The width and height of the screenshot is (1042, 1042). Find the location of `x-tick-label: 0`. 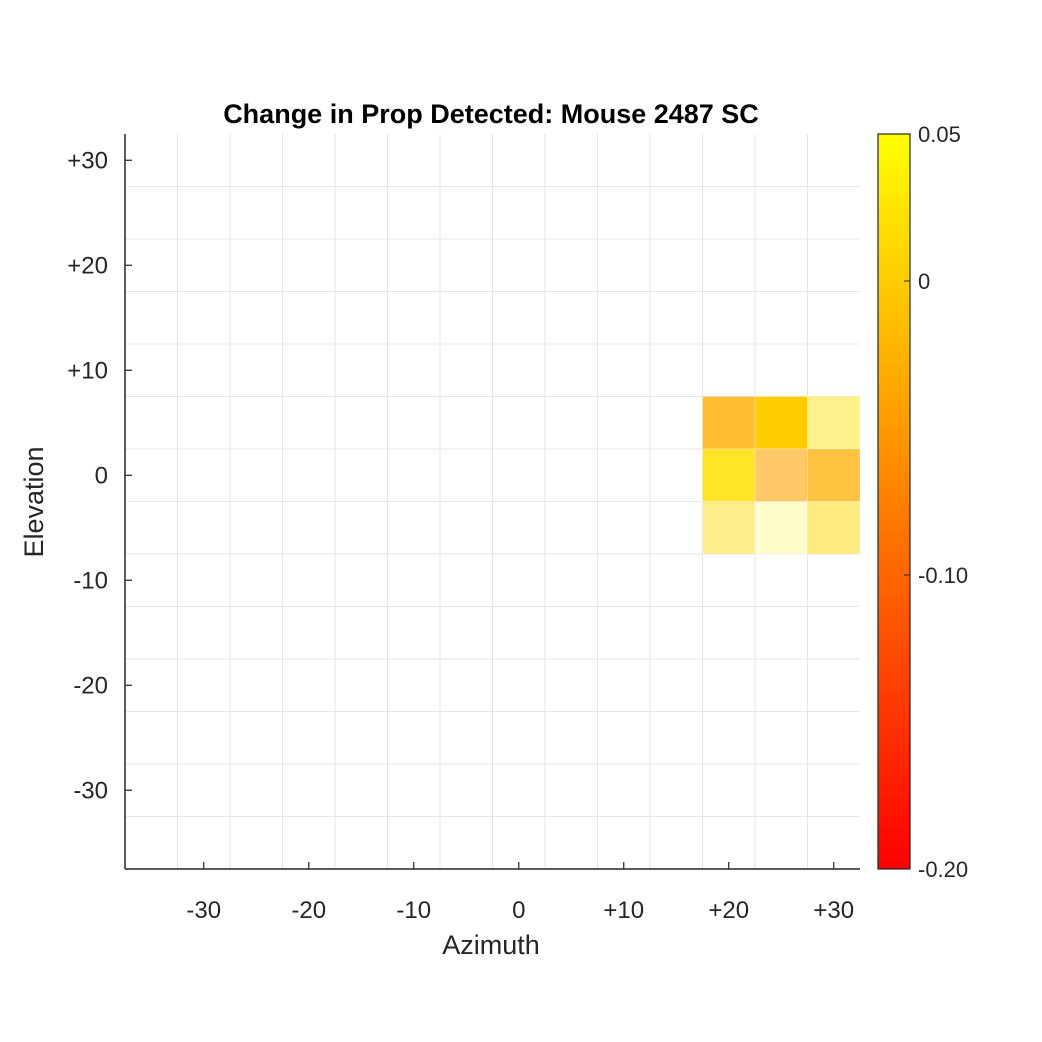

x-tick-label: 0 is located at coordinates (518, 910).